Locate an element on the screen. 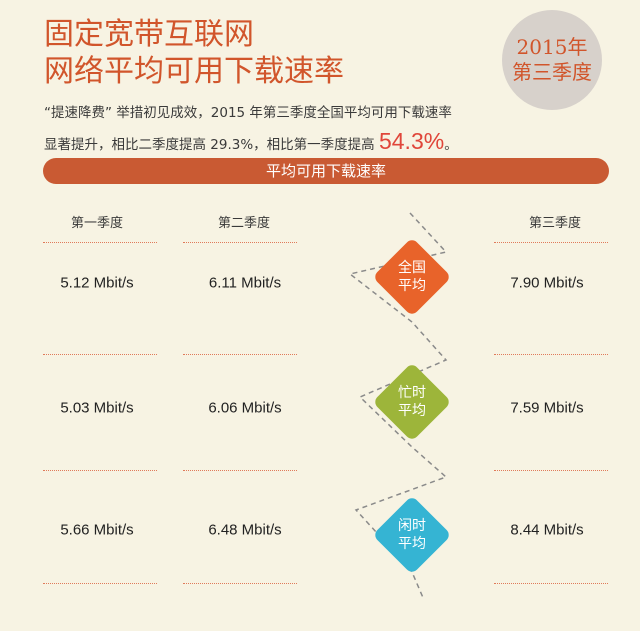 The image size is (640, 631). row-3-q3-value: 8.44 Mbit/s is located at coordinates (547, 530).